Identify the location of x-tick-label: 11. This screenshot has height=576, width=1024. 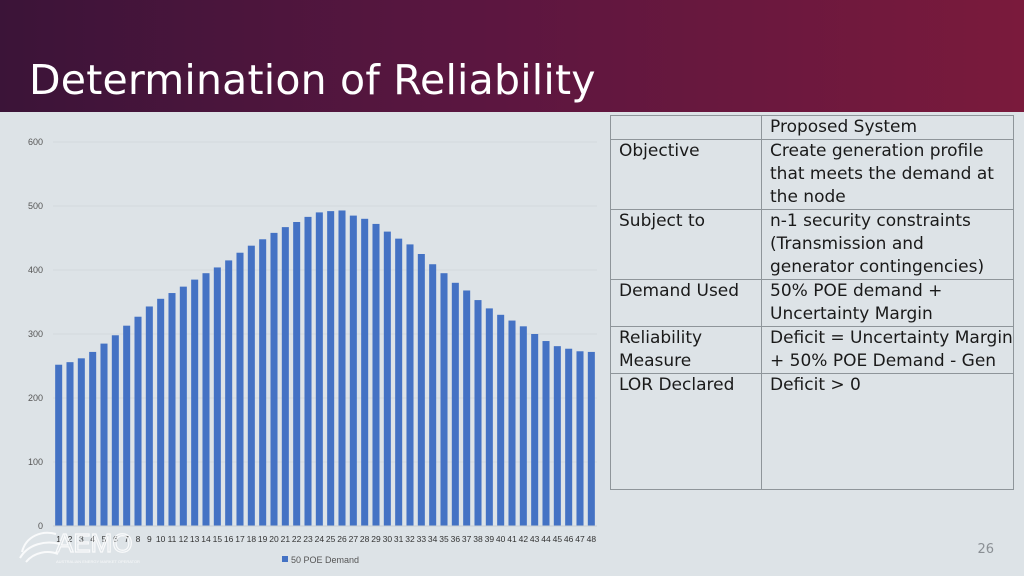
(172, 539).